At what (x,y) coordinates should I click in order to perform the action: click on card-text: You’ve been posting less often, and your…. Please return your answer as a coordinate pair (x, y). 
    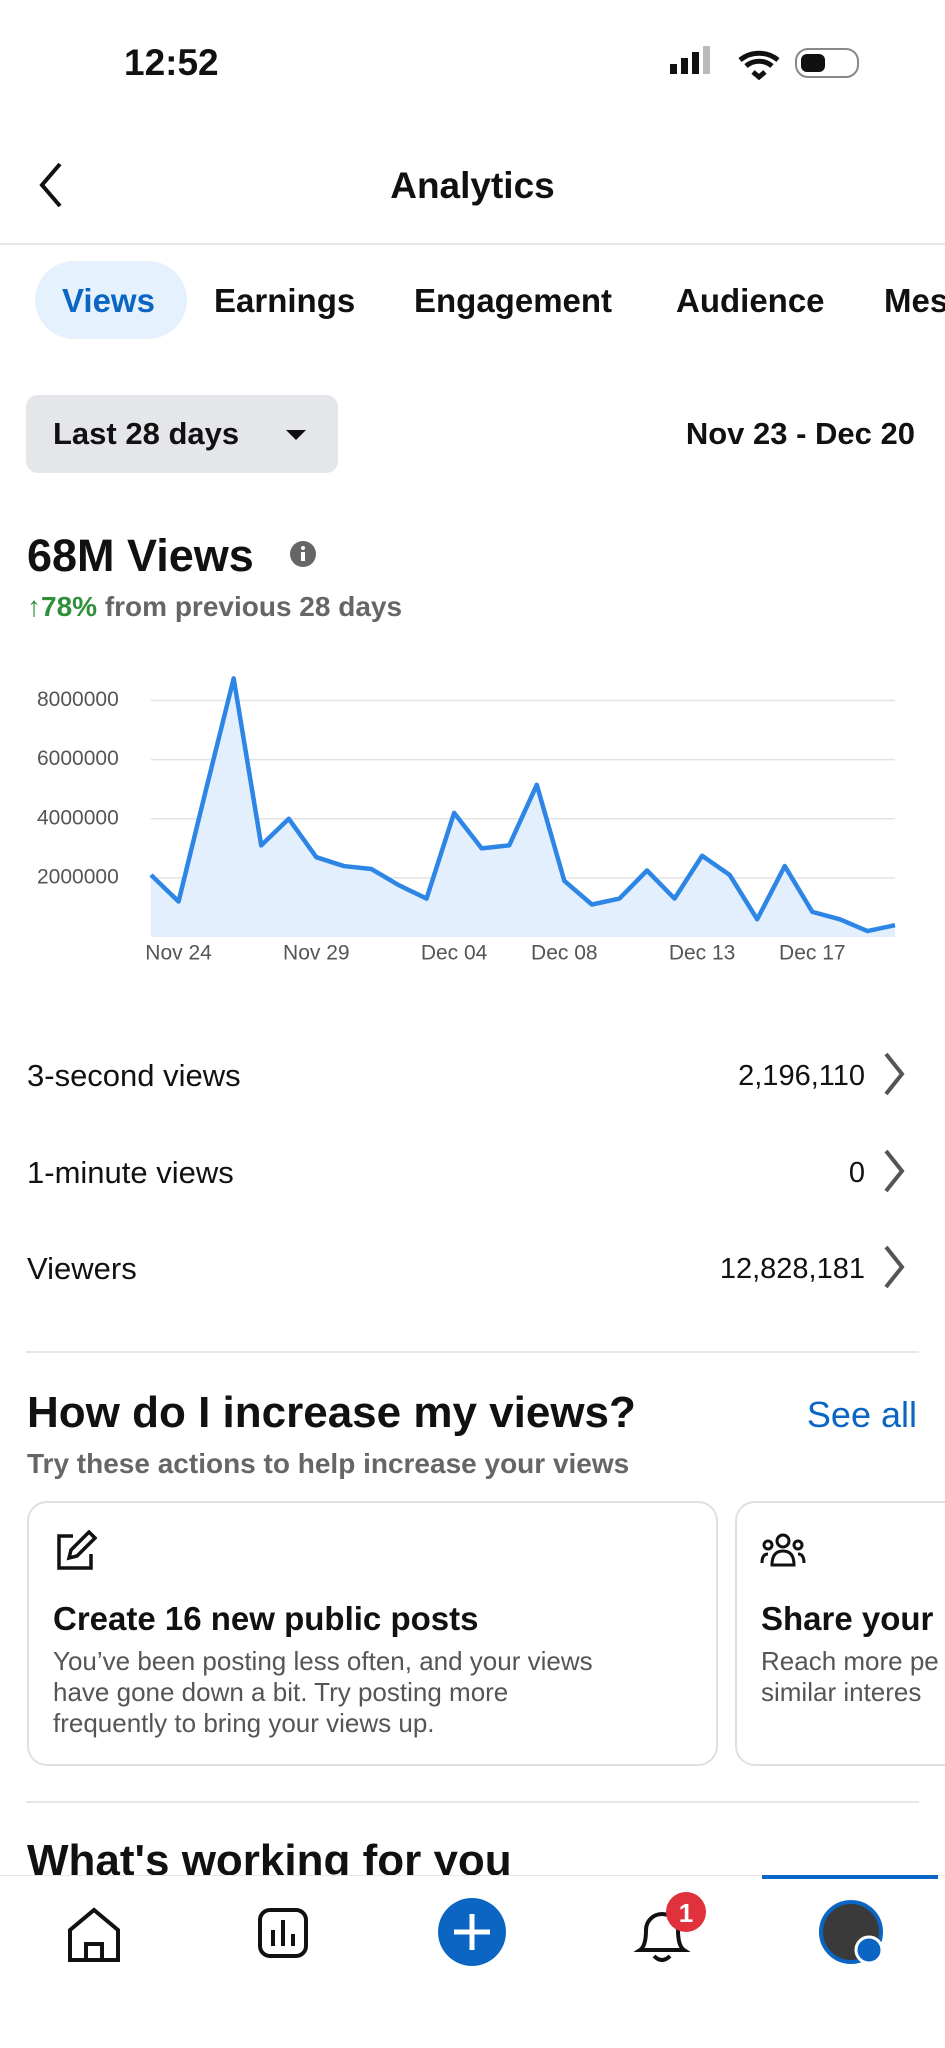
    Looking at the image, I should click on (323, 1661).